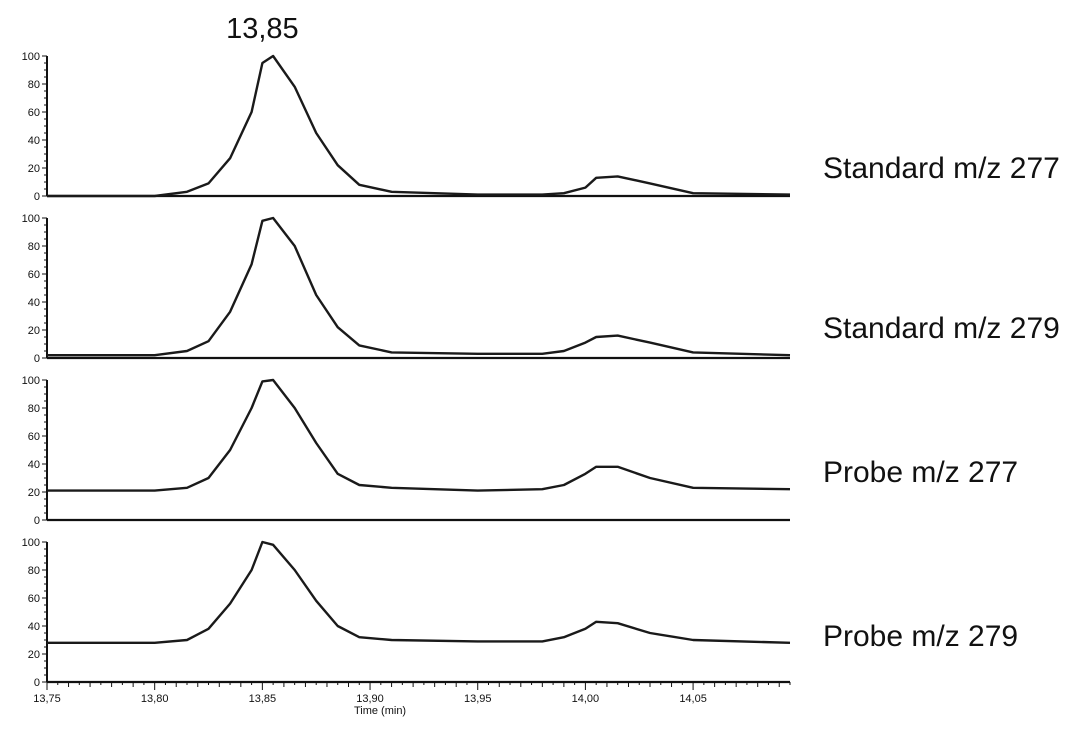  I want to click on x-axis: 13,75 13,80 13,85 13,90 13,95 14,00 14,05, so click(412, 693).